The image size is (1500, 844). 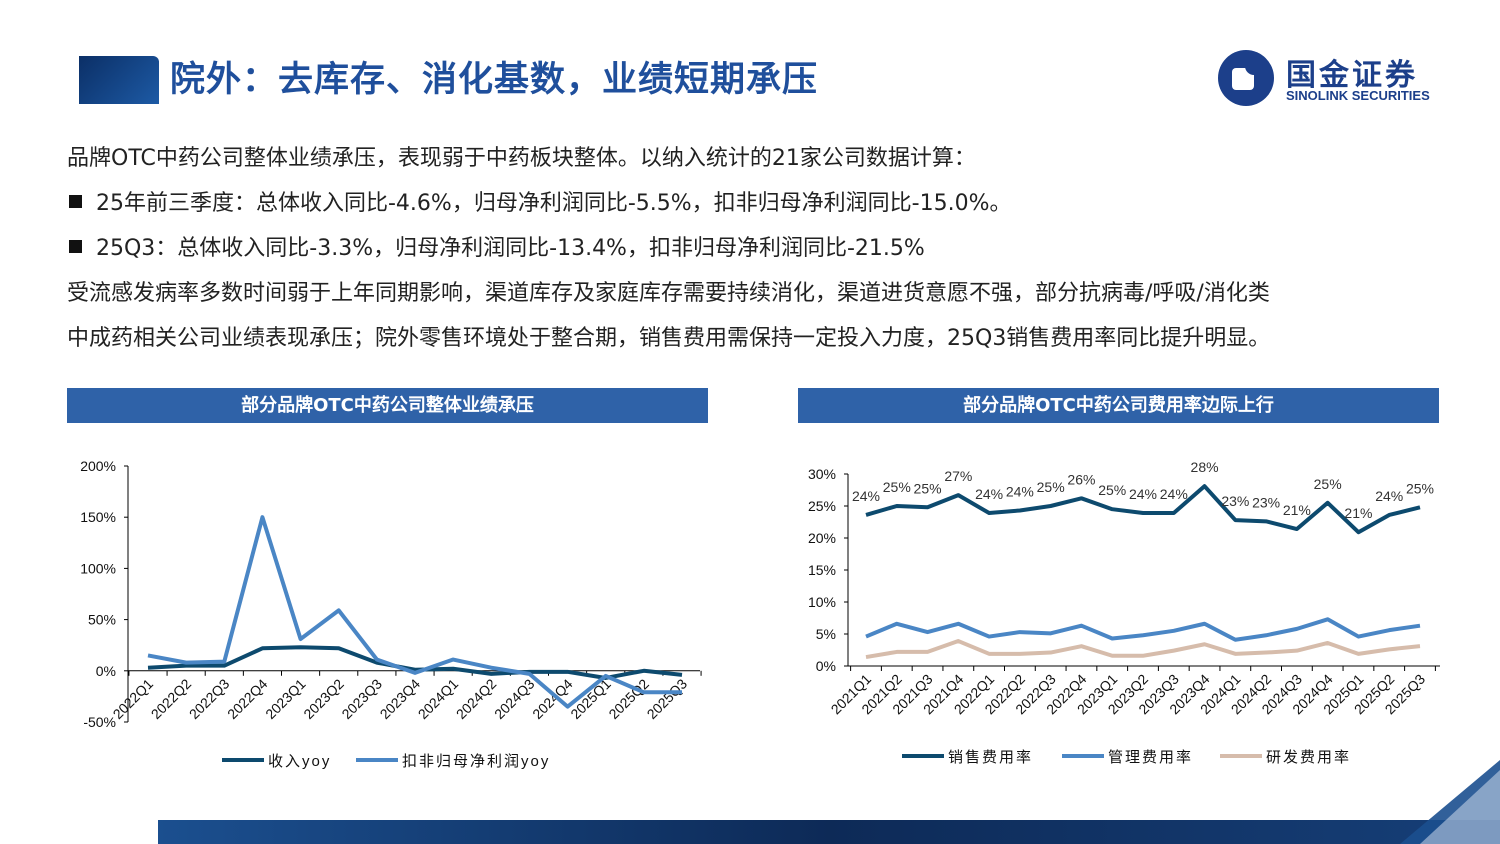 I want to click on x-tick-label: 2025Q3, so click(x=667, y=698).